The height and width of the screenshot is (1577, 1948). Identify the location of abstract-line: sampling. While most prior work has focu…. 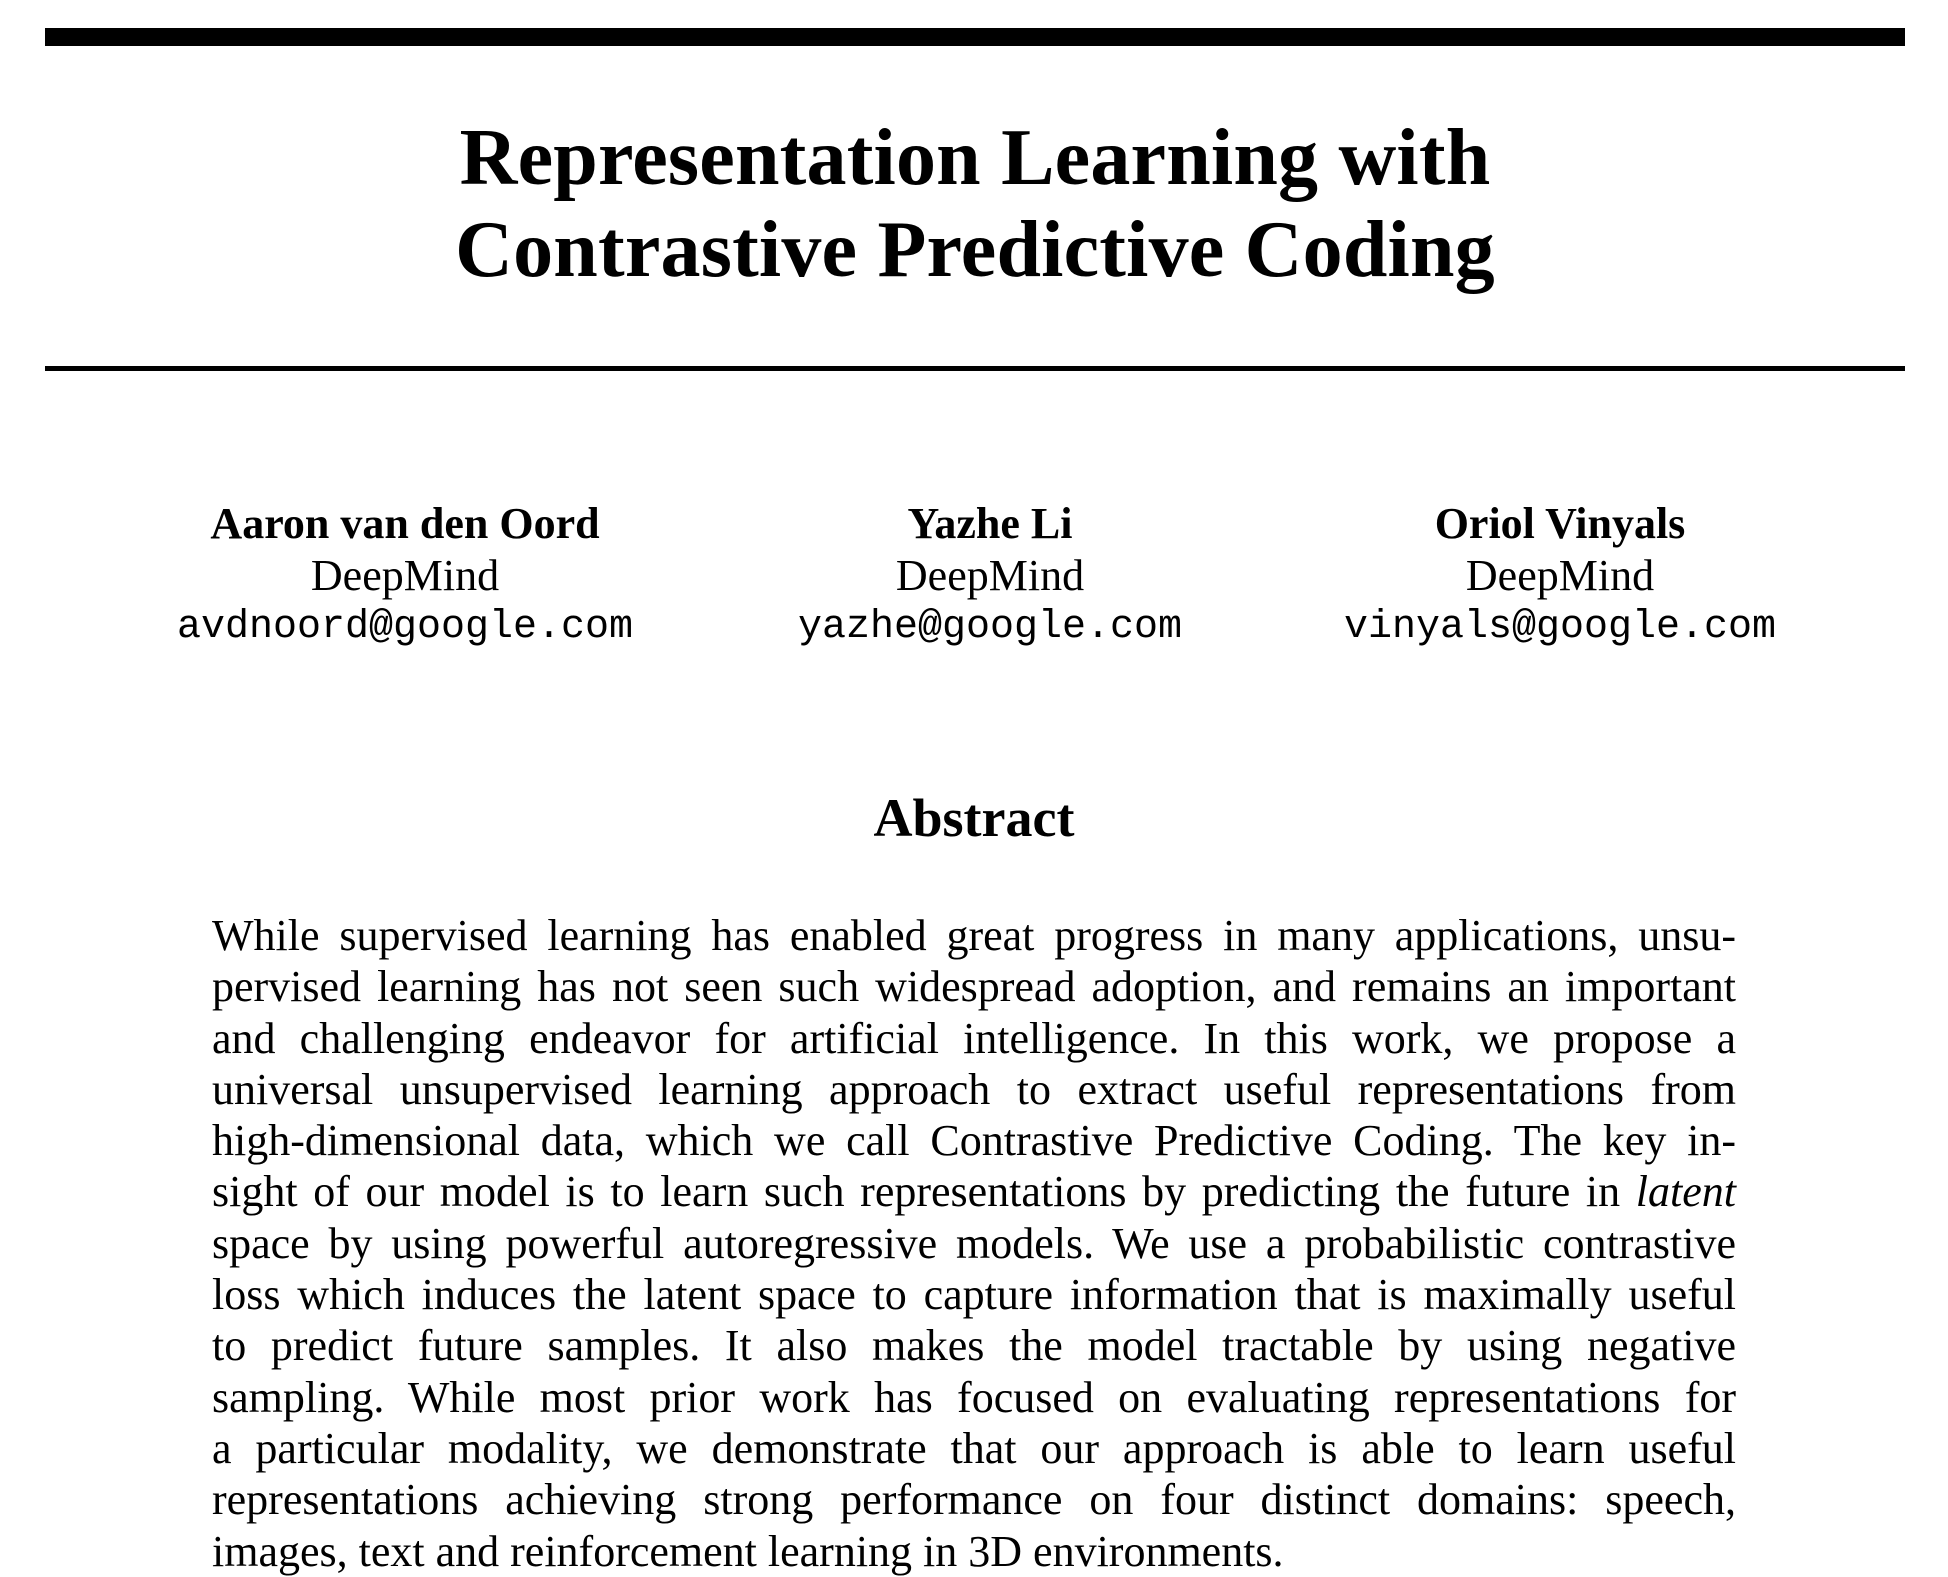
(974, 1397).